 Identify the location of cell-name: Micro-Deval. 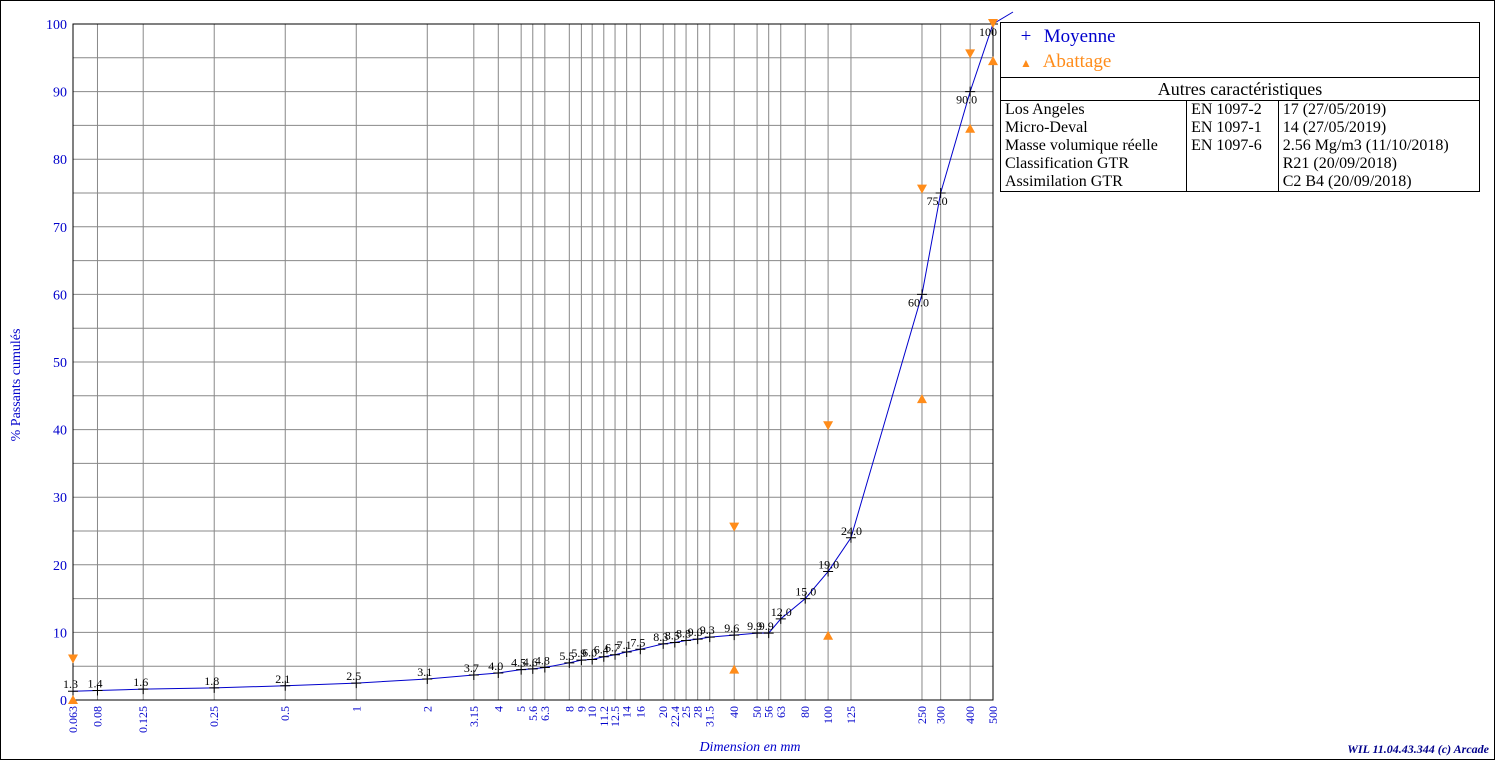
(1046, 127).